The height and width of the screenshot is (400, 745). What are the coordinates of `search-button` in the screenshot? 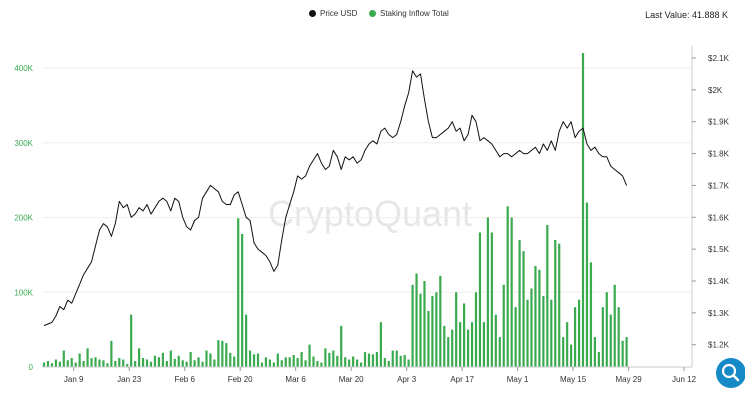 It's located at (730, 373).